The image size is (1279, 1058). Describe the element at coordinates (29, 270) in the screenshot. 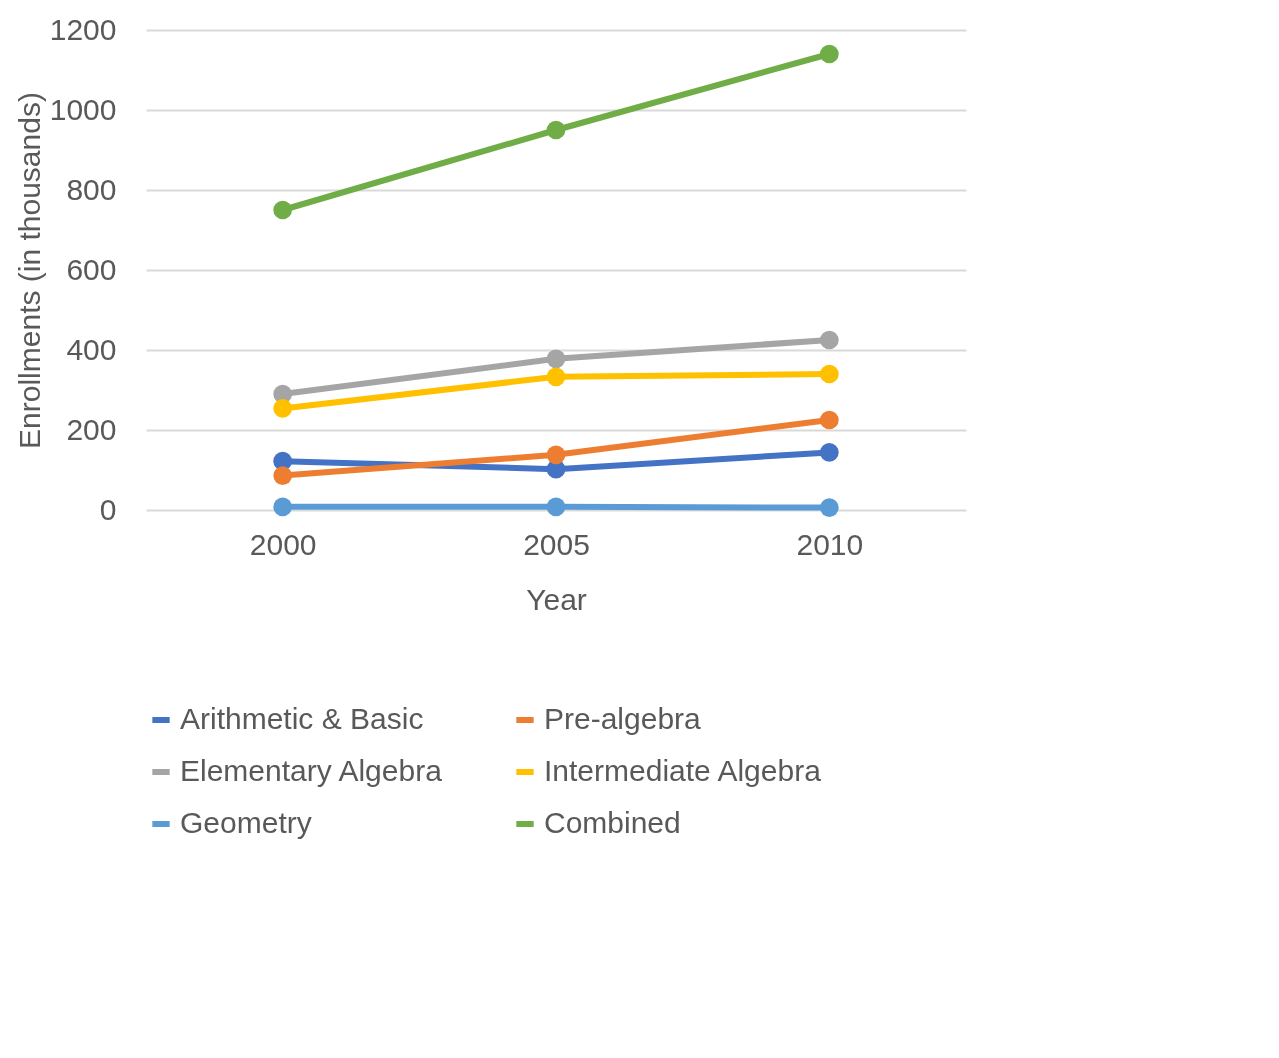

I see `y-axis-title: Enrollments (in thousands)` at that location.